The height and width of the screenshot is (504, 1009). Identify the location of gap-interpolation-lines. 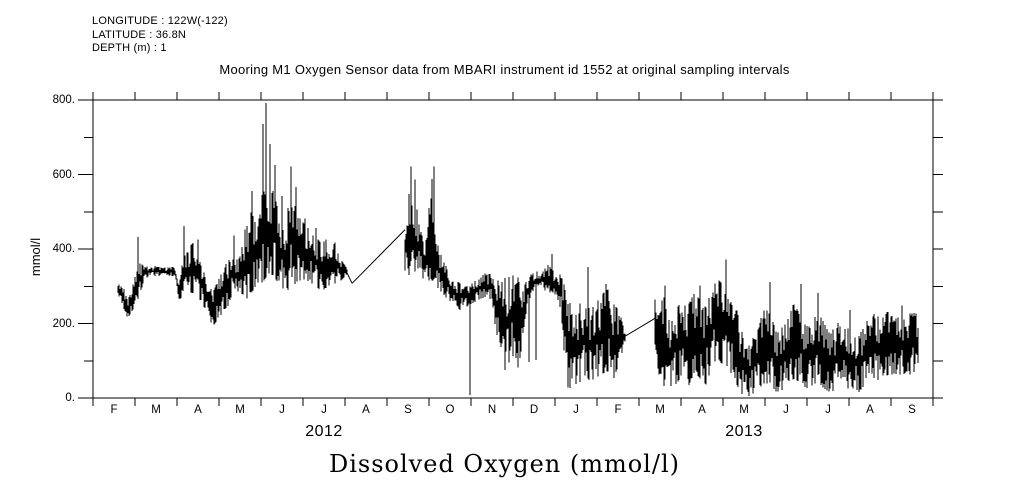
(501, 283).